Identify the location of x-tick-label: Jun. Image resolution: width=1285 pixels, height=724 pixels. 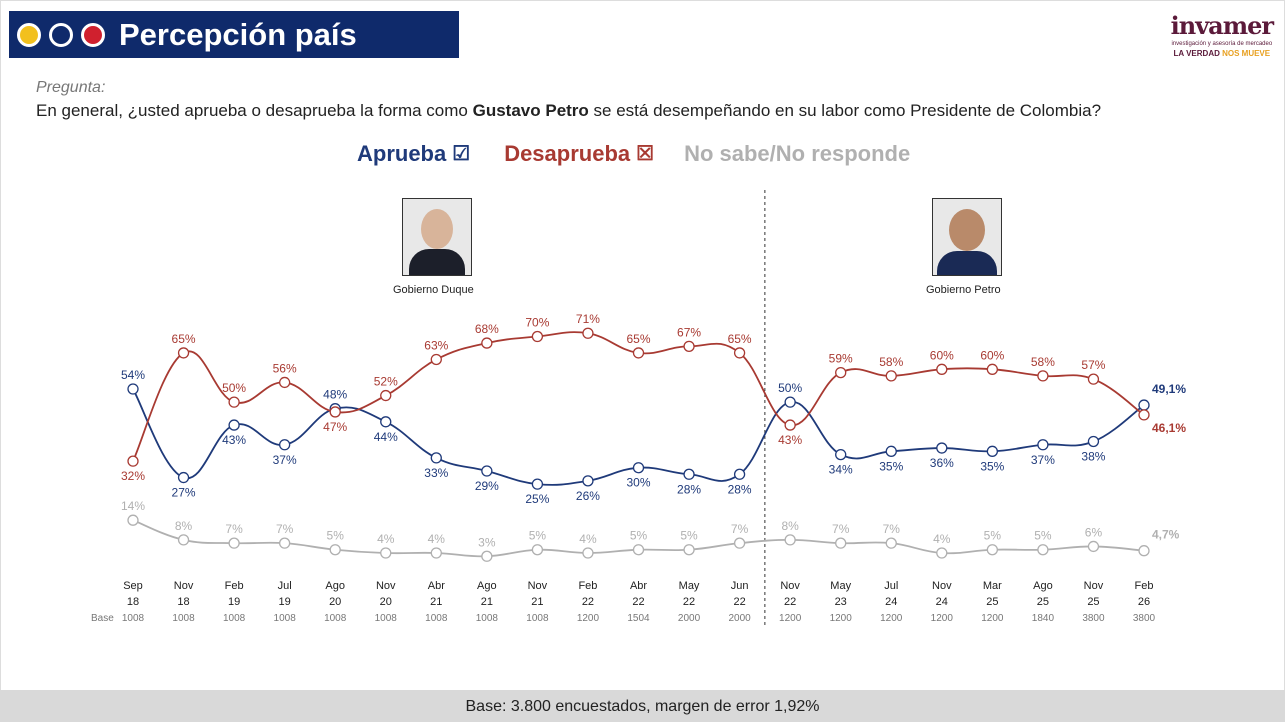
(740, 586).